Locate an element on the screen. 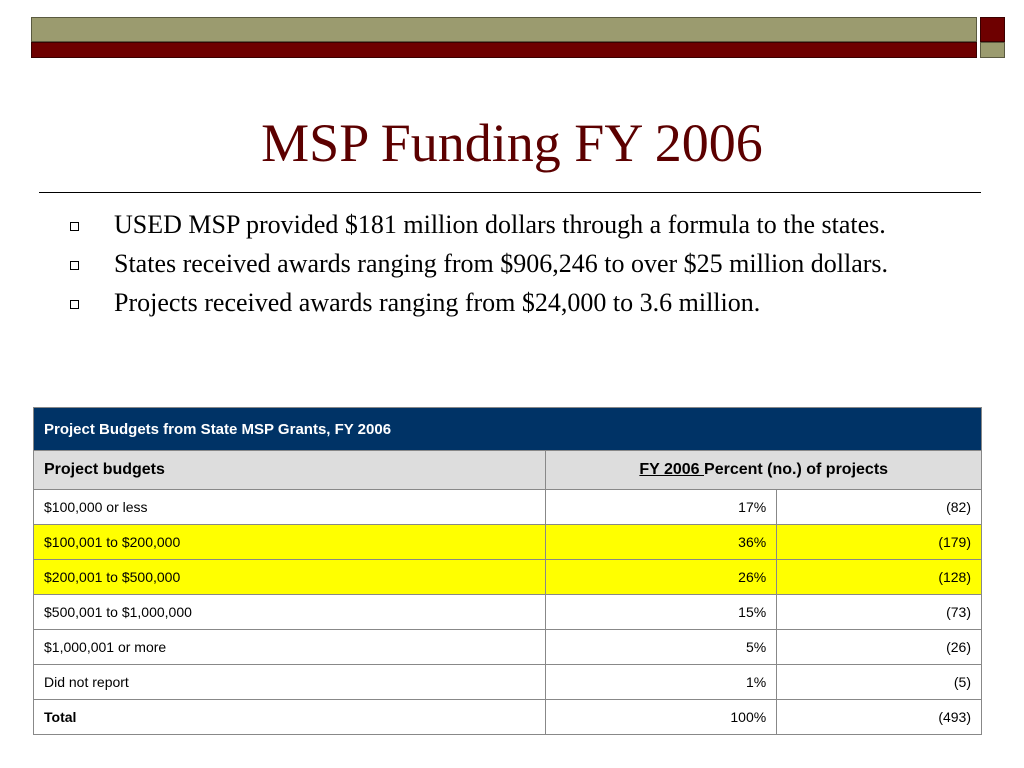 This screenshot has width=1024, height=768. table-row: $200,001 to $500,000 26% (128) is located at coordinates (507, 577).